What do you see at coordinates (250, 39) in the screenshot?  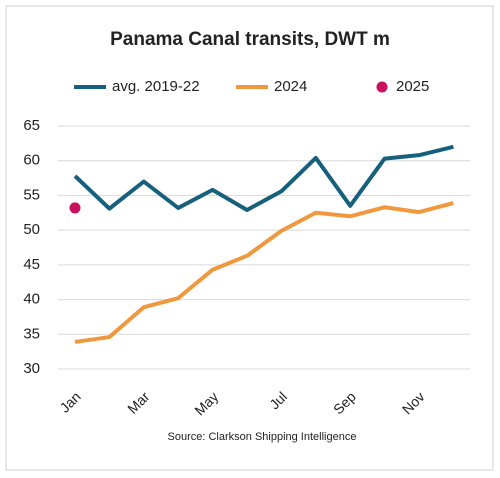 I see `chart-title: Panama Canal transits, DWT m` at bounding box center [250, 39].